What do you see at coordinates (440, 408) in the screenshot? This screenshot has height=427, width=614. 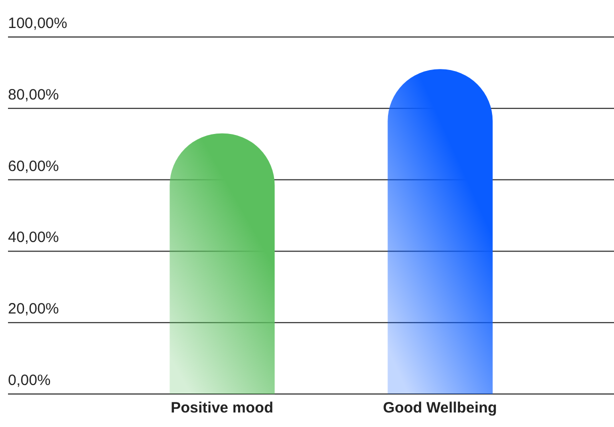 I see `x-tick-label: Good Wellbeing` at bounding box center [440, 408].